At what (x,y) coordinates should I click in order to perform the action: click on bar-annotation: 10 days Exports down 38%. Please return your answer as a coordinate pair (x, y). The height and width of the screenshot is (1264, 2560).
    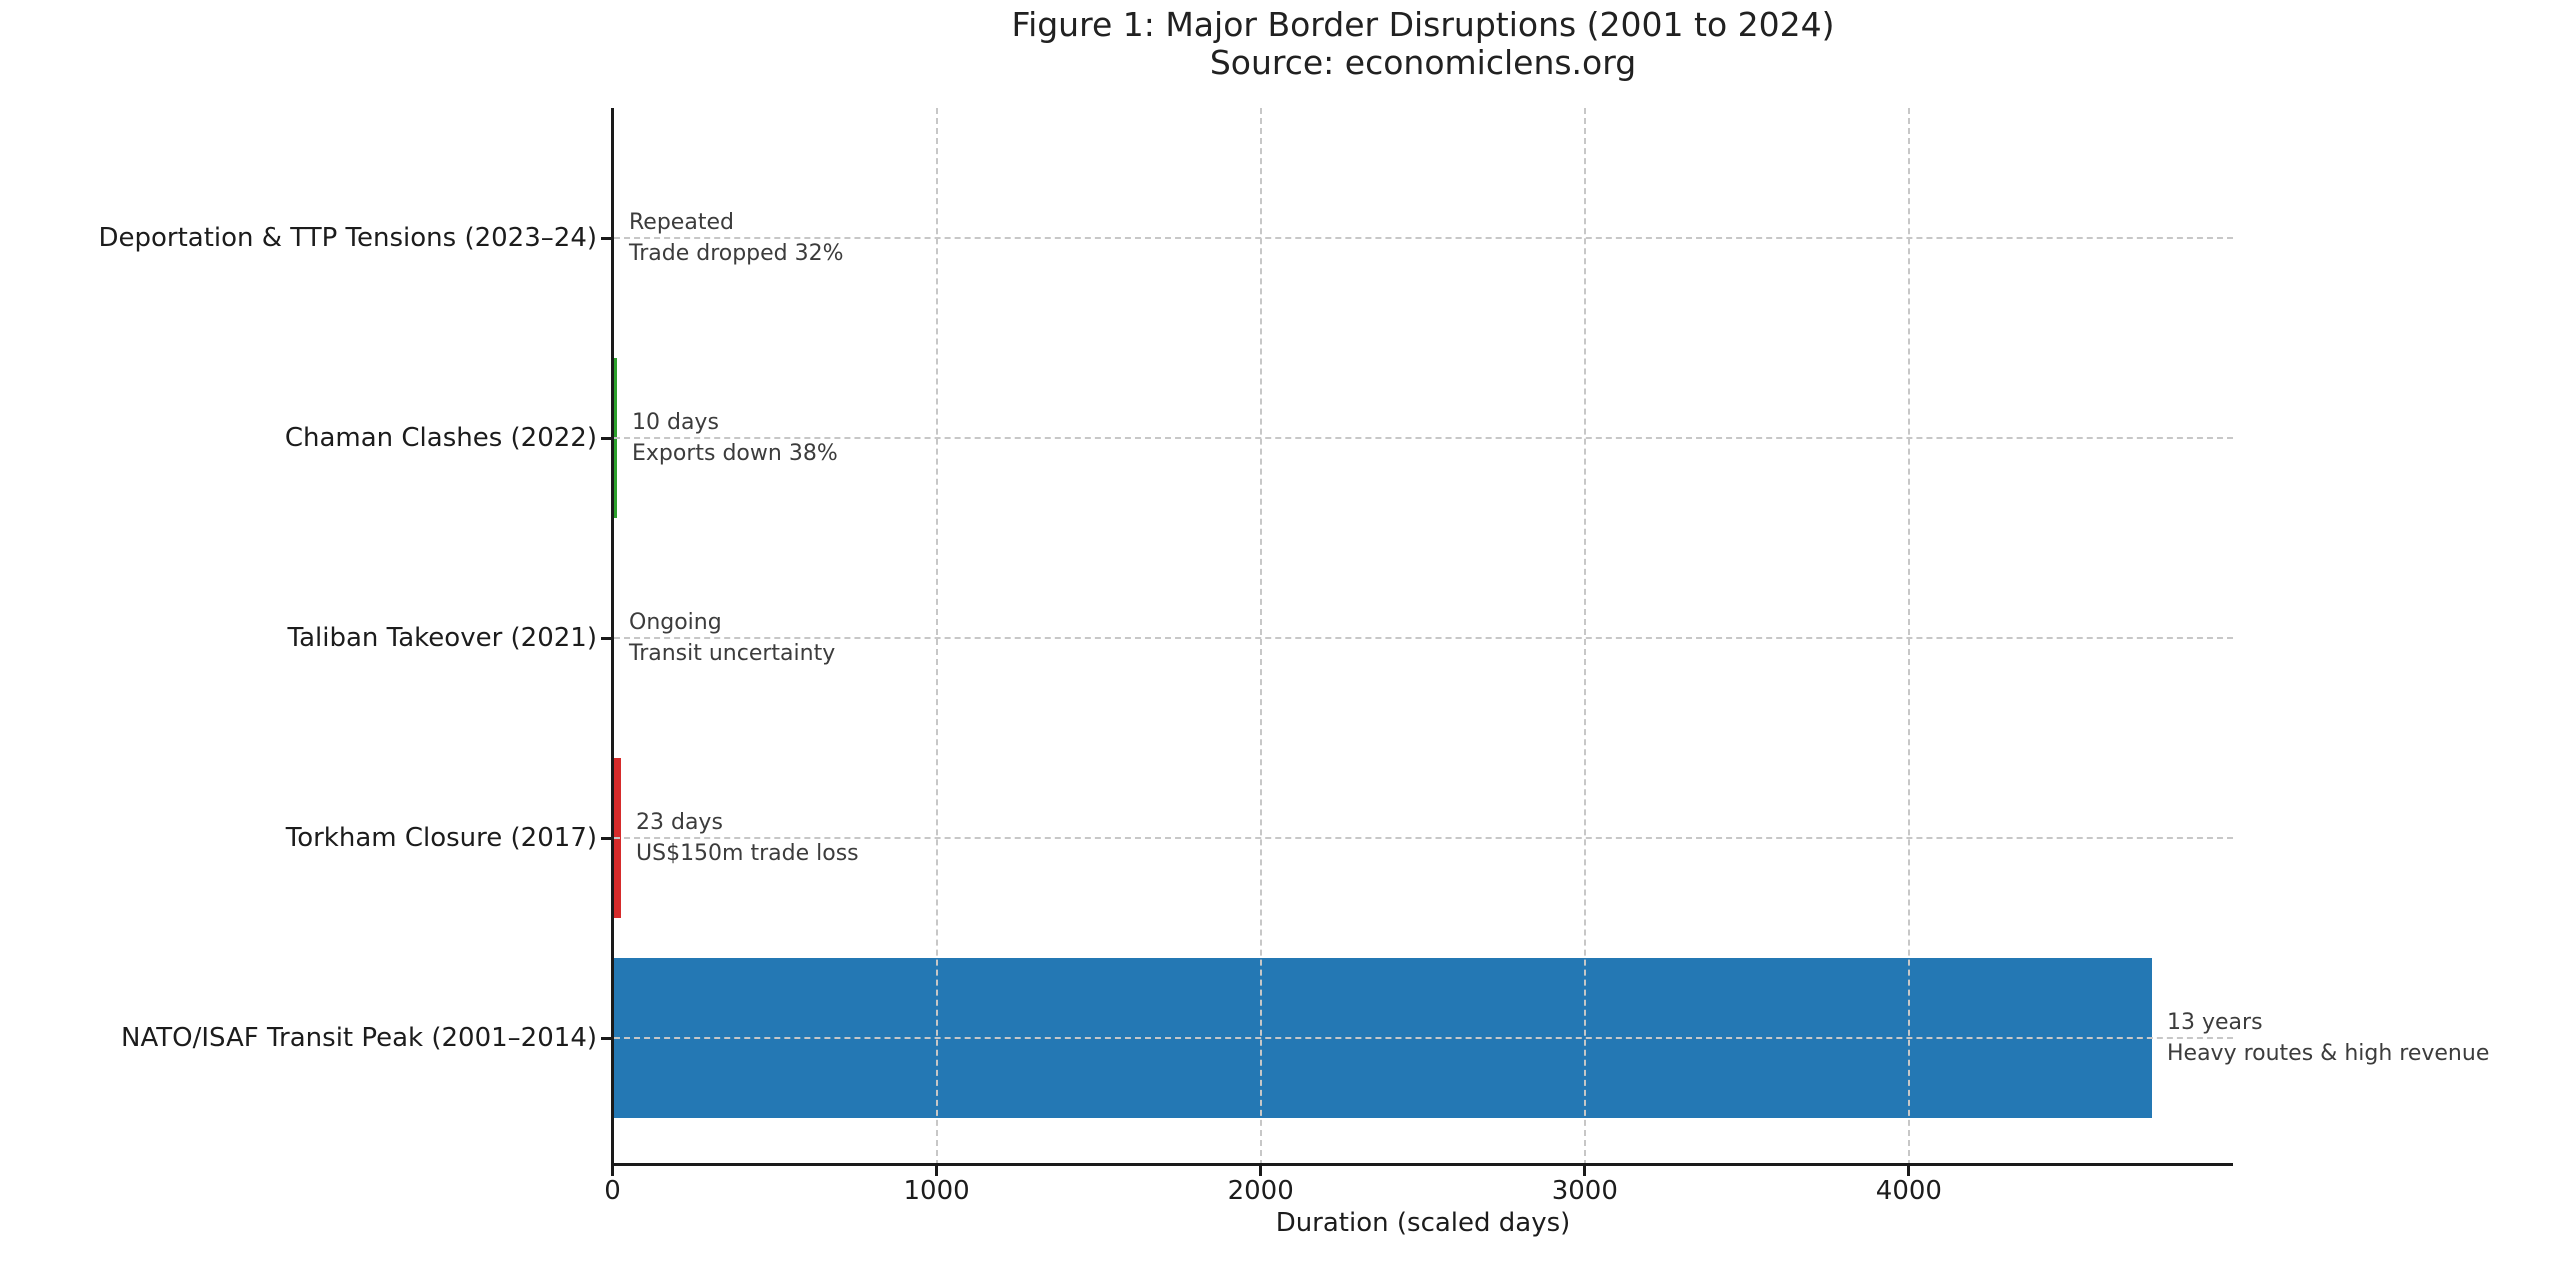
    Looking at the image, I should click on (735, 438).